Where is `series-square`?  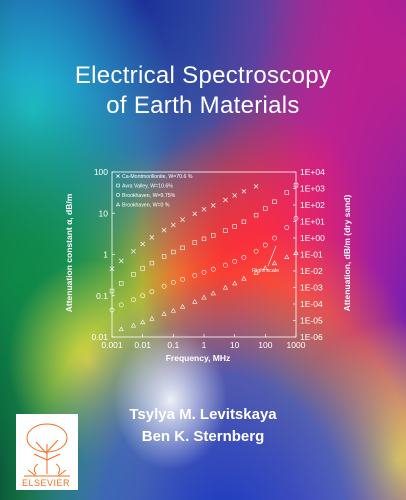
series-square is located at coordinates (204, 238).